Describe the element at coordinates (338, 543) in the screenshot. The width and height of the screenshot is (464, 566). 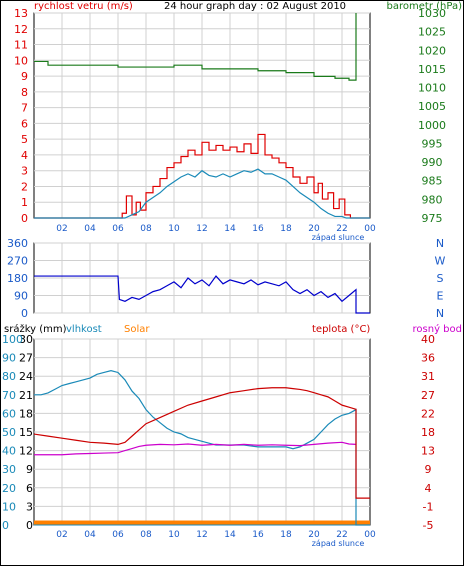
I see `sunset-note-bottom: západ slunce` at that location.